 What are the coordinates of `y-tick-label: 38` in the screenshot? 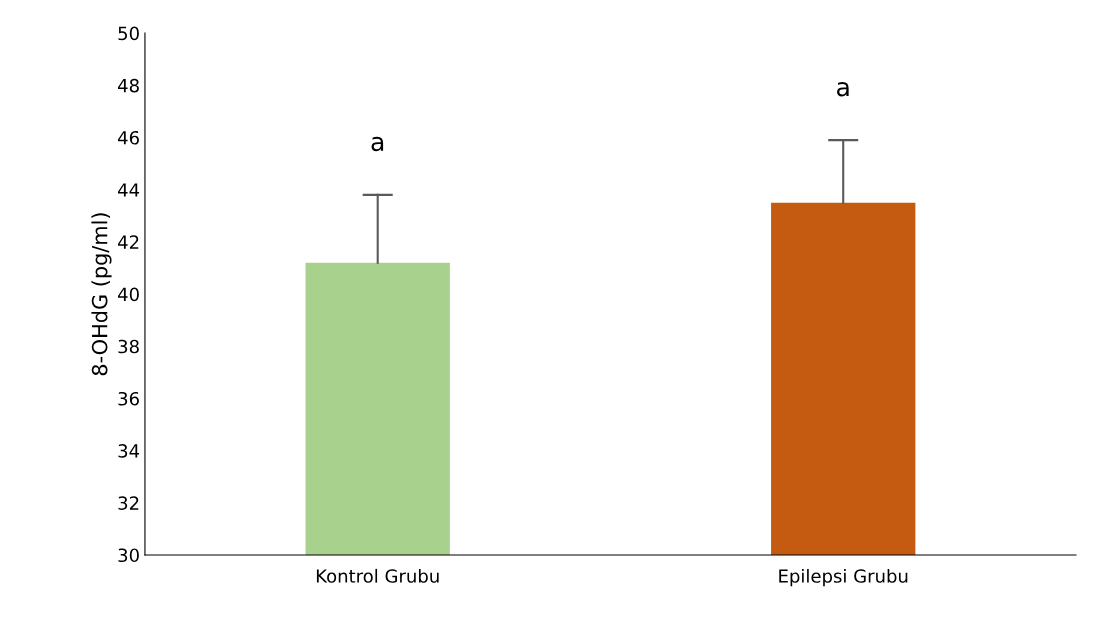 It's located at (128, 346).